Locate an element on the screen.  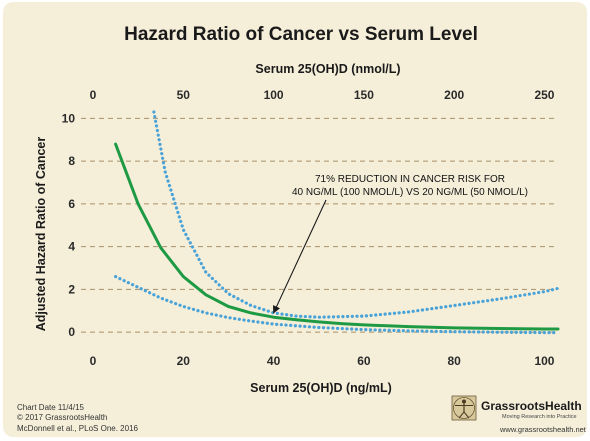
annotation-line-1: 71% REDUCTION IN CANCER RISK FOR is located at coordinates (410, 179).